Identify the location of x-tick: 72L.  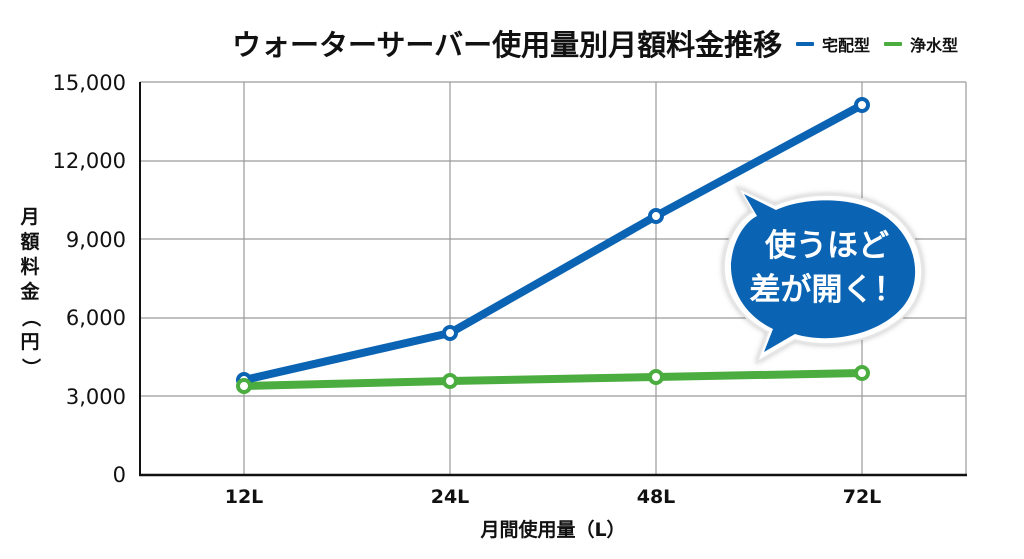
(862, 497).